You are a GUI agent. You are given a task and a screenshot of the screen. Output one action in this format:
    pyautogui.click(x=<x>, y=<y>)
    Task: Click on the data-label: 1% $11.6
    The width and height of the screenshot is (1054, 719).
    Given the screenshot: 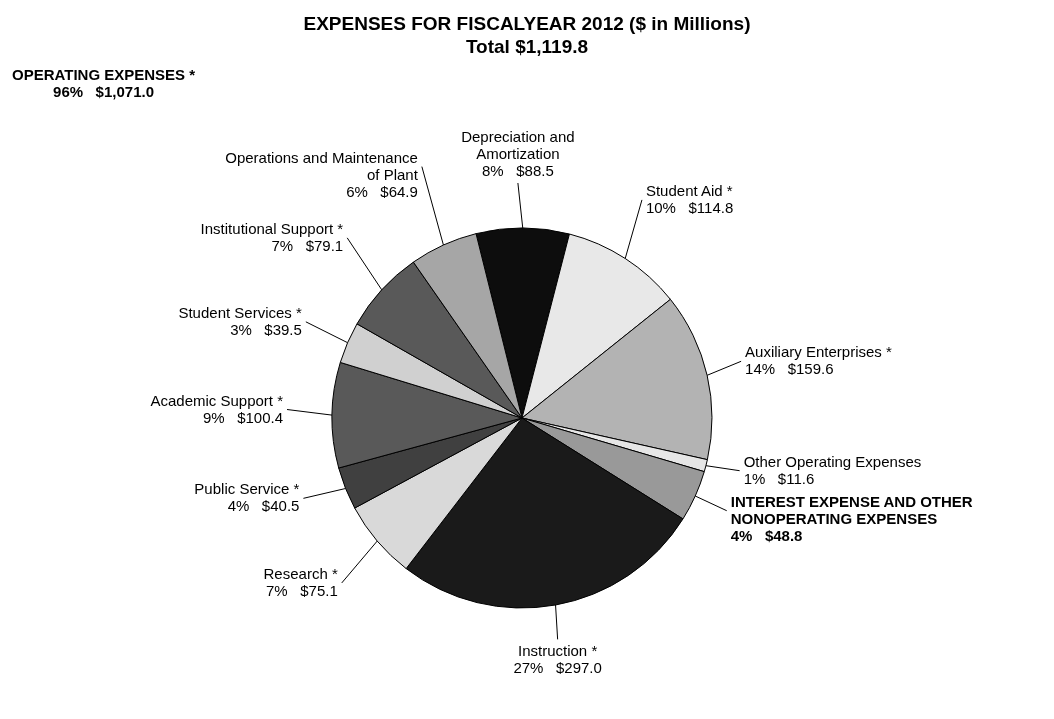 What is the action you would take?
    pyautogui.click(x=779, y=478)
    